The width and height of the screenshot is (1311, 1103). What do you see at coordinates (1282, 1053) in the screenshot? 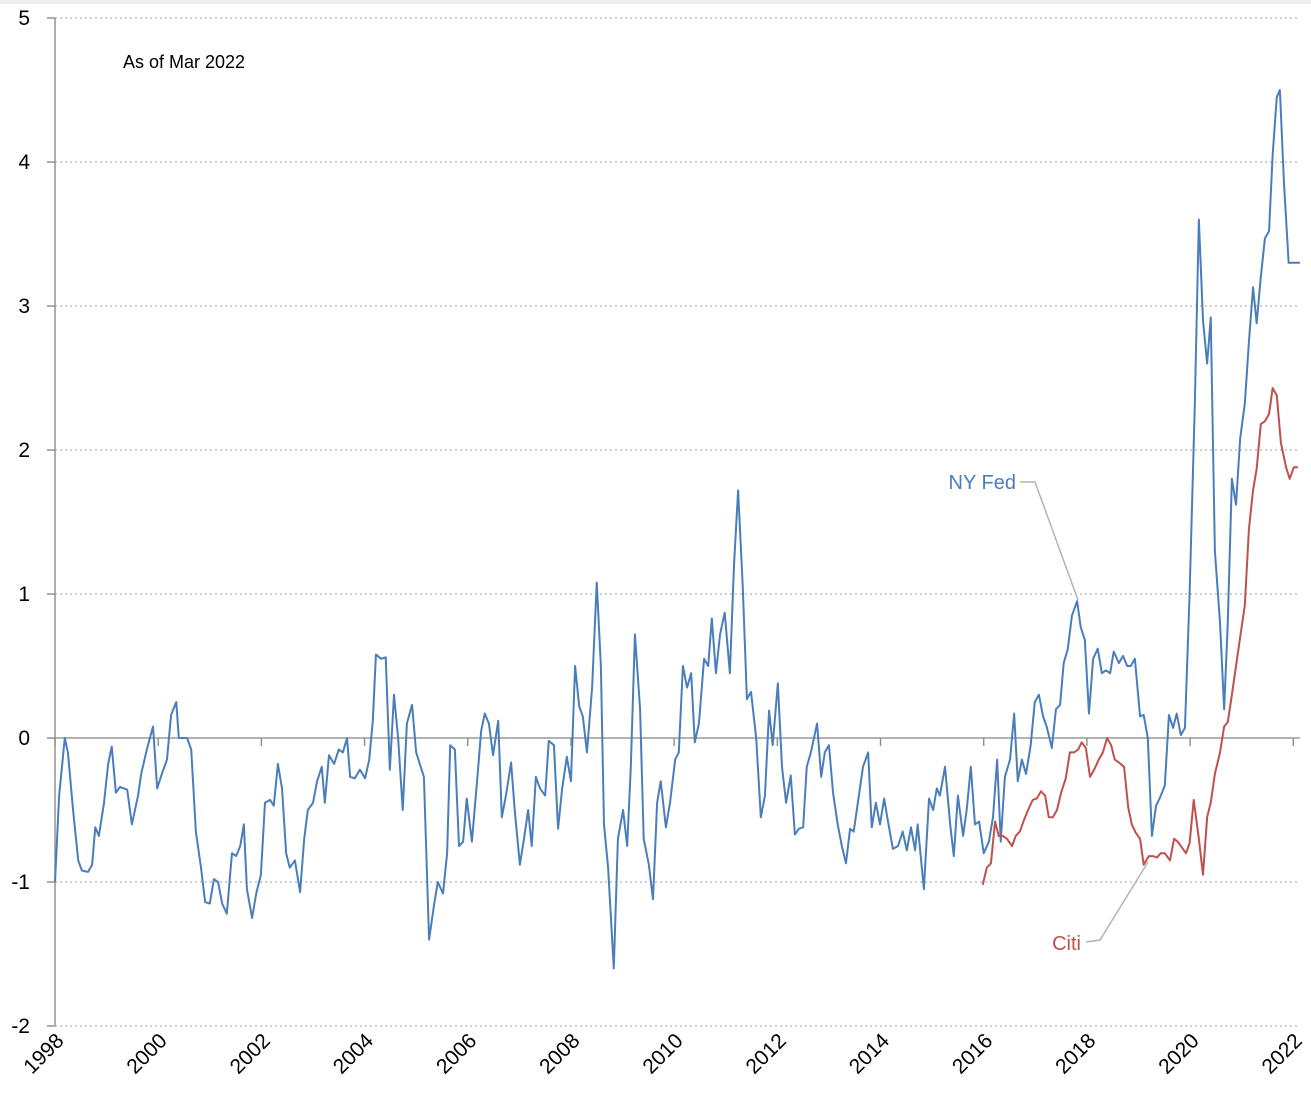
I see `x-tick-label: 2022` at bounding box center [1282, 1053].